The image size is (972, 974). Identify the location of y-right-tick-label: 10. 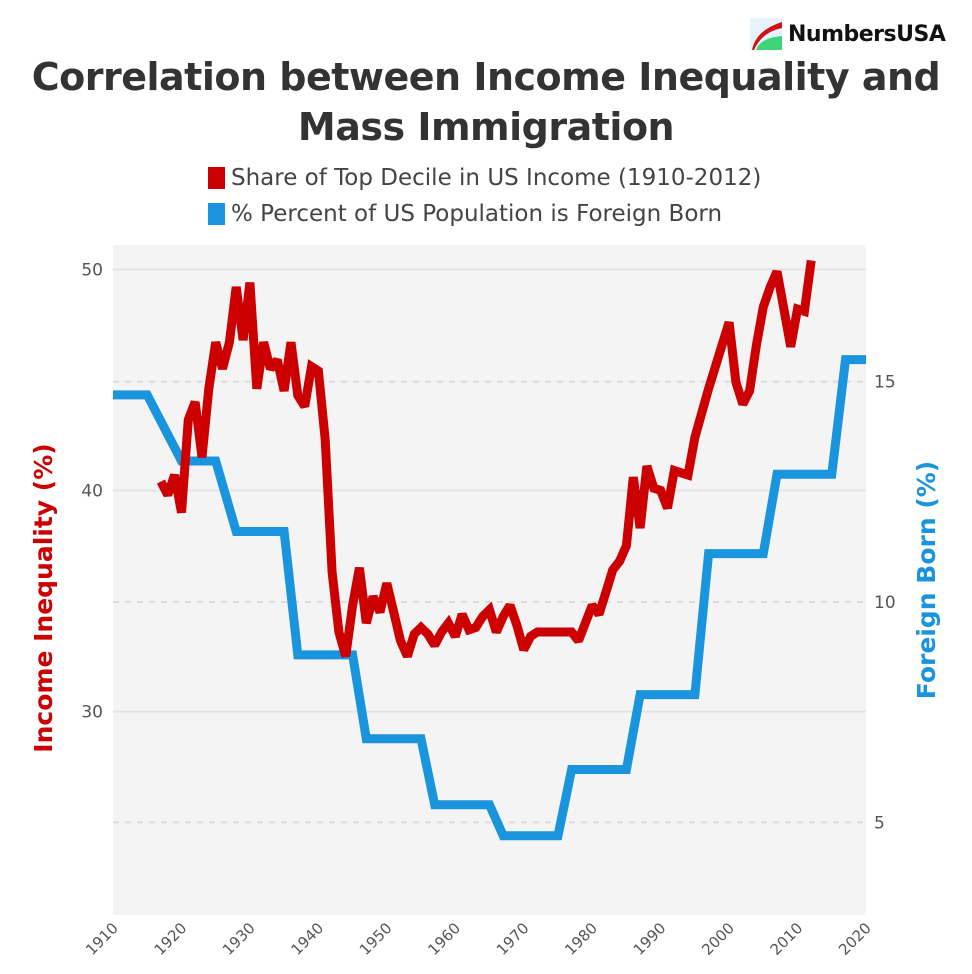
(885, 603).